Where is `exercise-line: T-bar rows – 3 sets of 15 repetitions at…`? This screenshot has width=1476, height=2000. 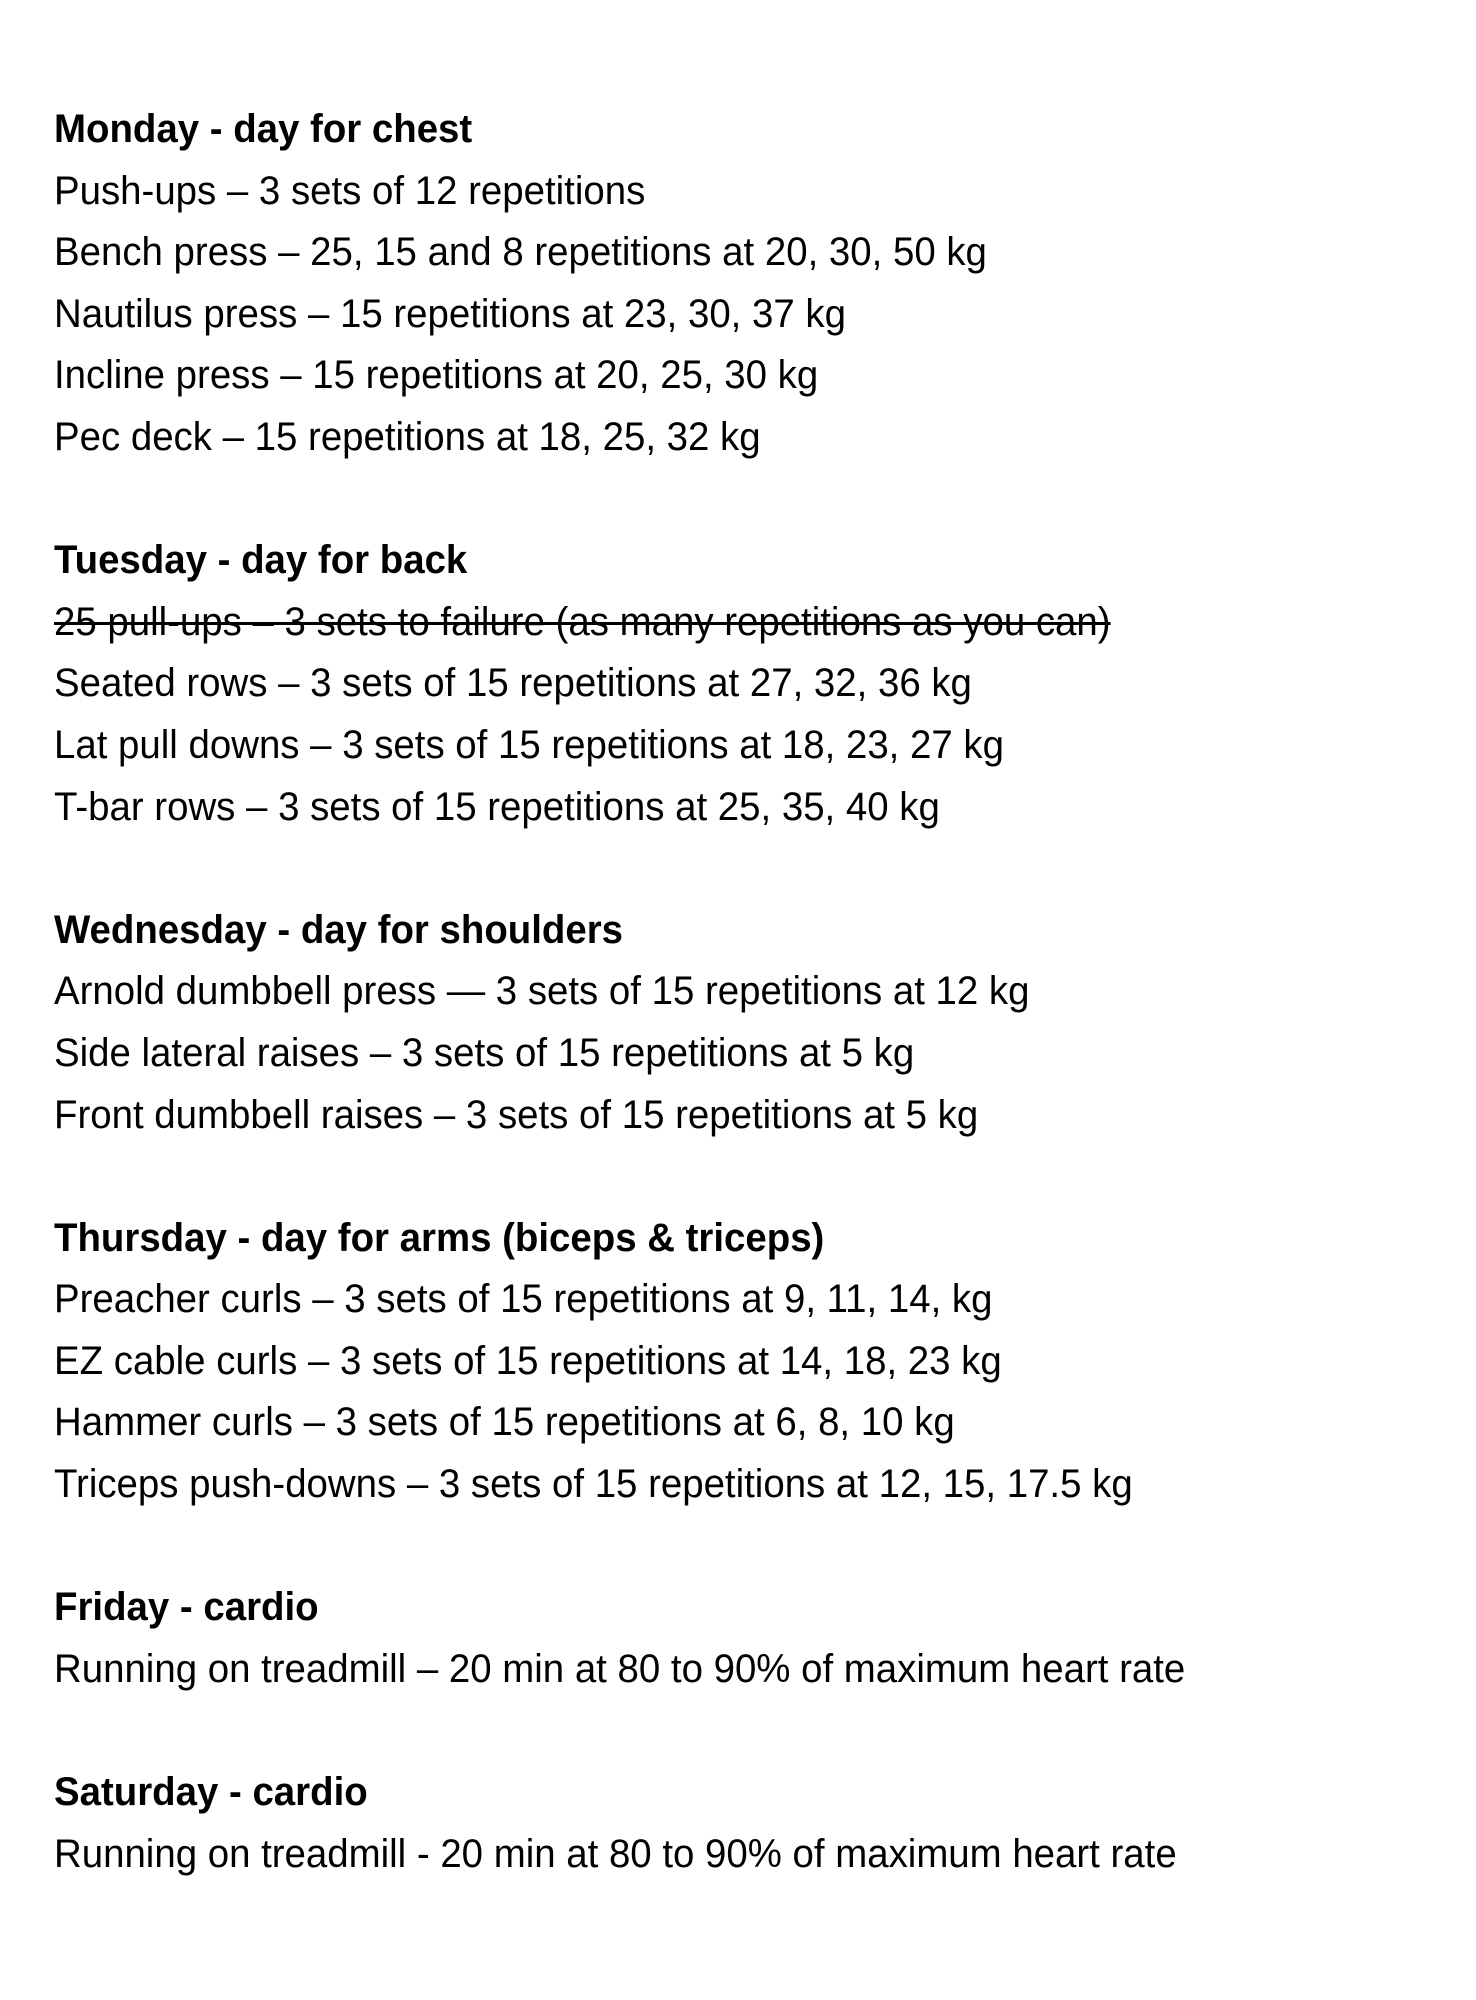 exercise-line: T-bar rows – 3 sets of 15 repetitions at… is located at coordinates (497, 806).